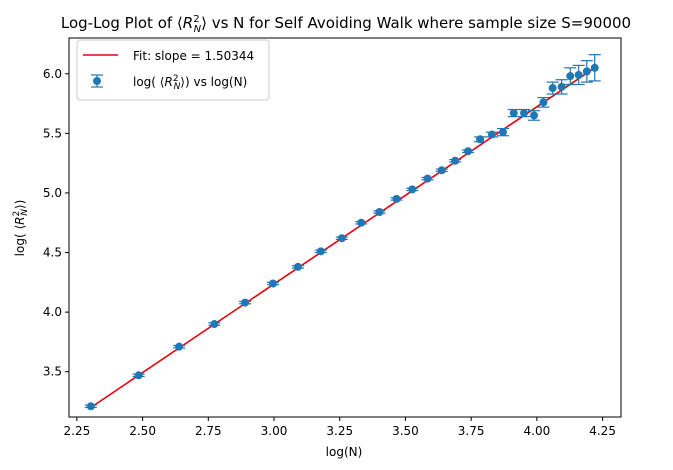 The height and width of the screenshot is (470, 673). Describe the element at coordinates (193, 56) in the screenshot. I see `legend-fit-label: Fit: slope = 1.50344` at that location.